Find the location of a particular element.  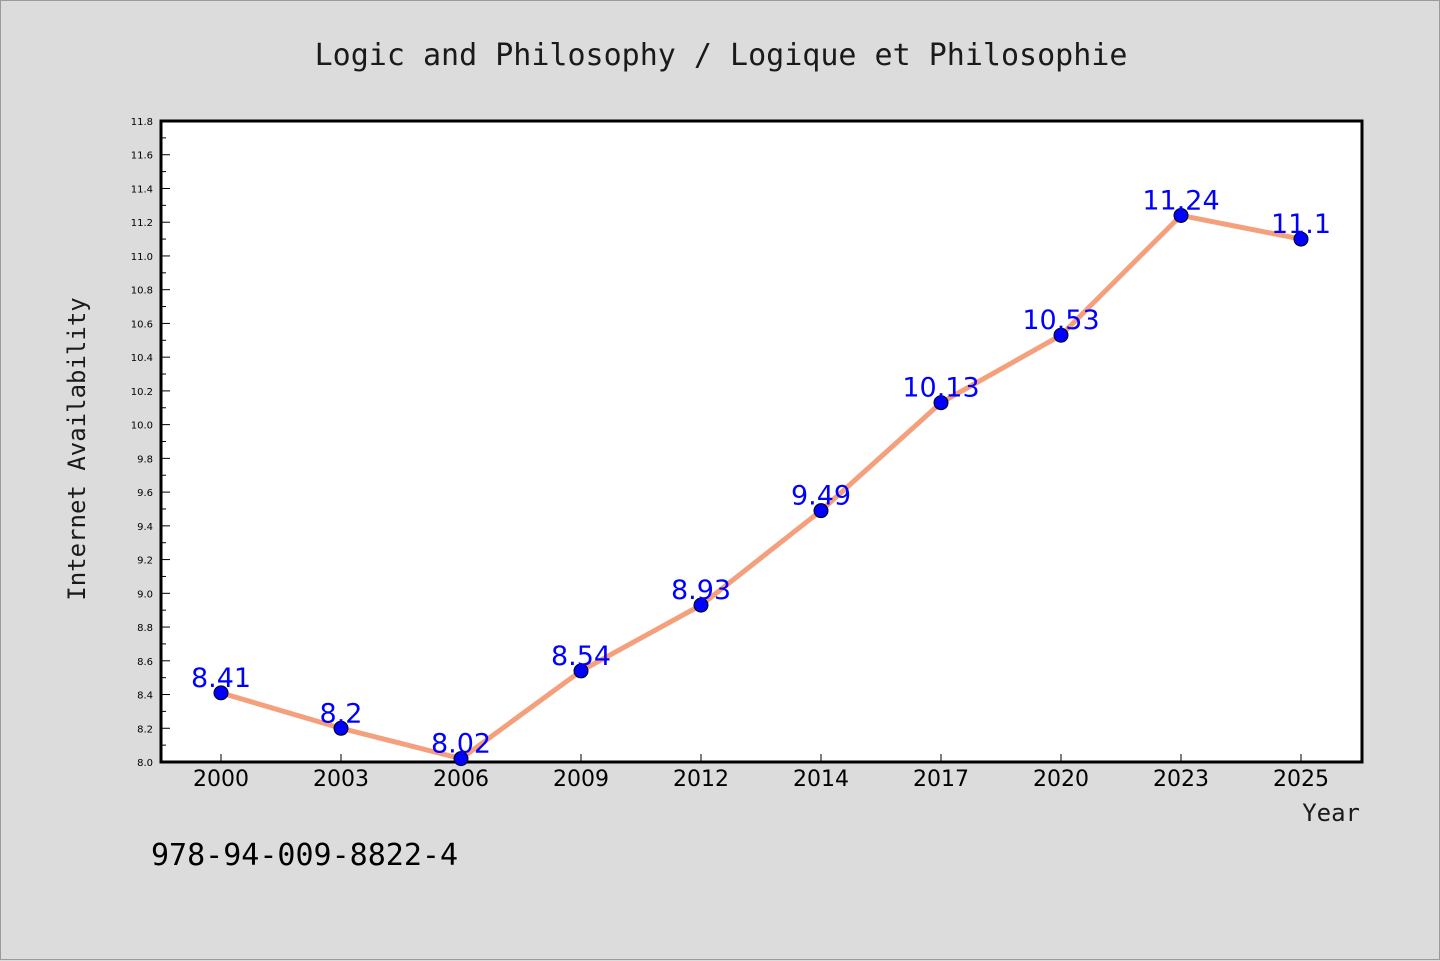

y-tick-label: 9.4 is located at coordinates (145, 527).